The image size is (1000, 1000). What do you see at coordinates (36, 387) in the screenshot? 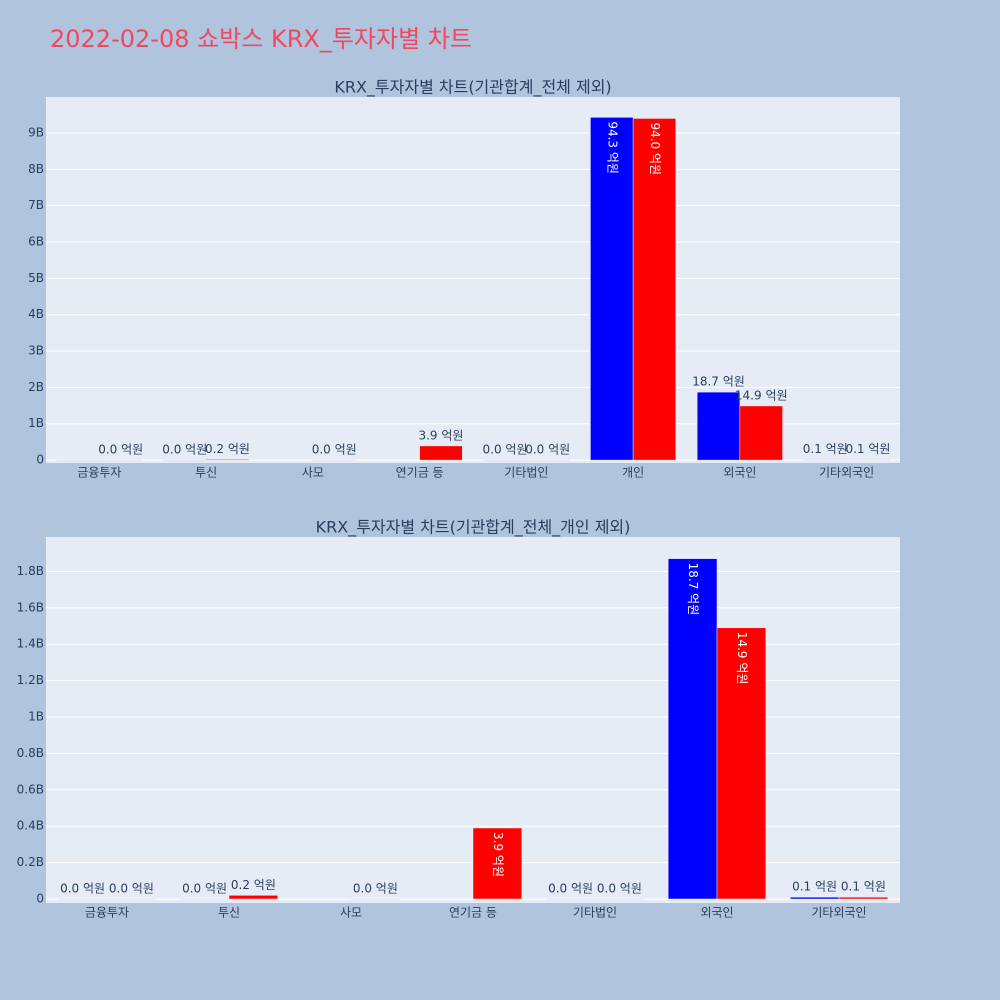
I see `y-tick-label: 2B` at bounding box center [36, 387].